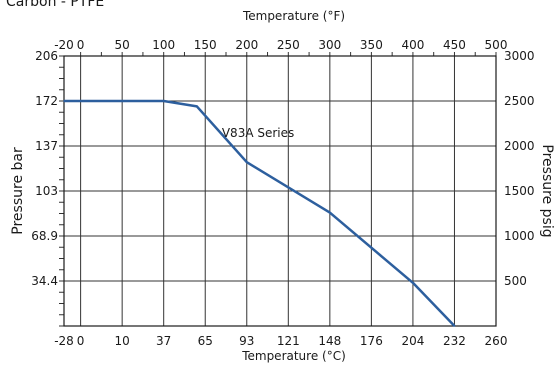  Describe the element at coordinates (496, 45) in the screenshot. I see `x-top-tick-label: 500` at that location.